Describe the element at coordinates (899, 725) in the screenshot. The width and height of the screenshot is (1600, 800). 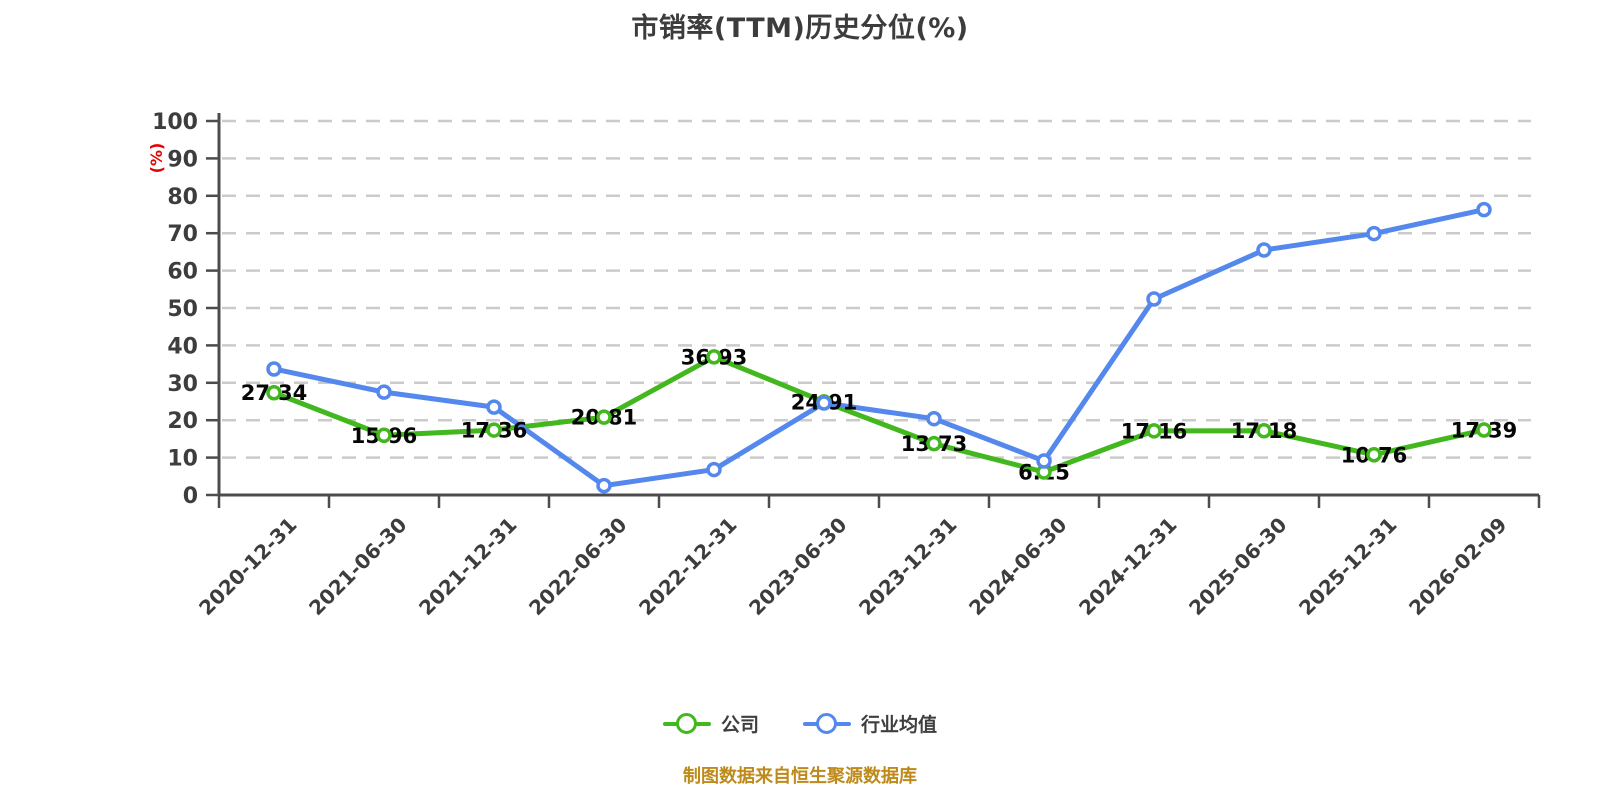
I see `legend-label-industry: 行业均值` at that location.